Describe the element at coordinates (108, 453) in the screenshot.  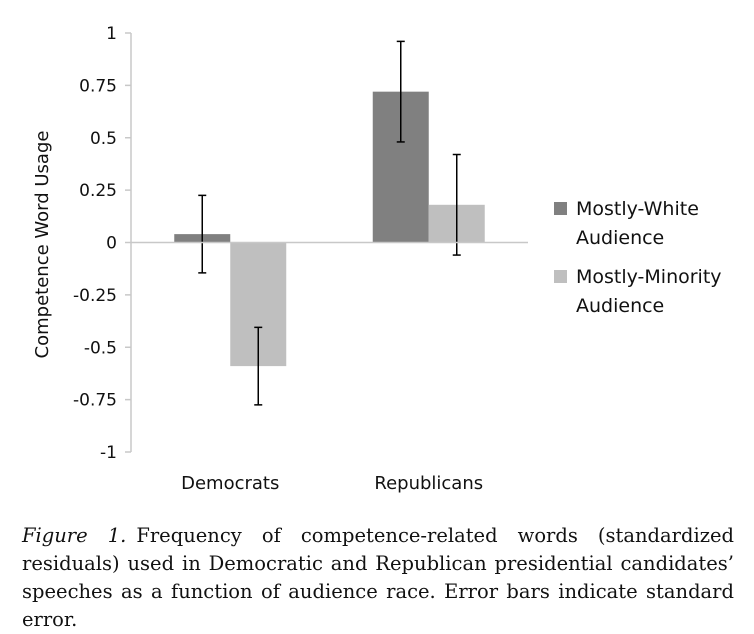
I see `y-tick-label: -1` at that location.